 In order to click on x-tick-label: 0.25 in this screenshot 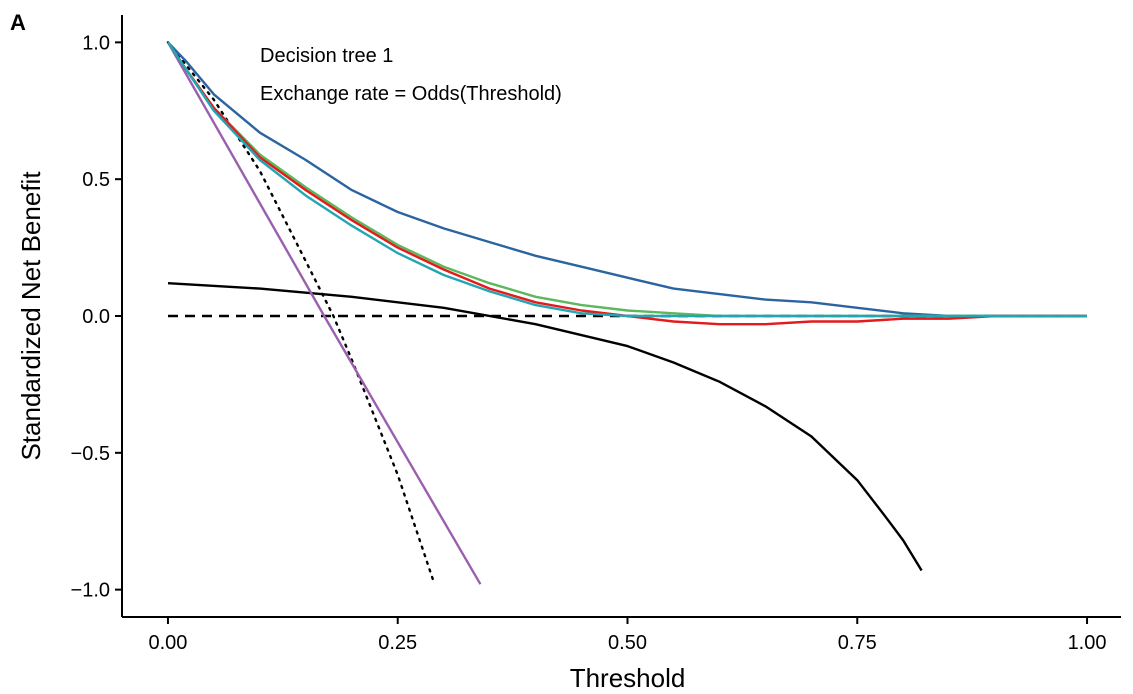, I will do `click(397, 643)`.